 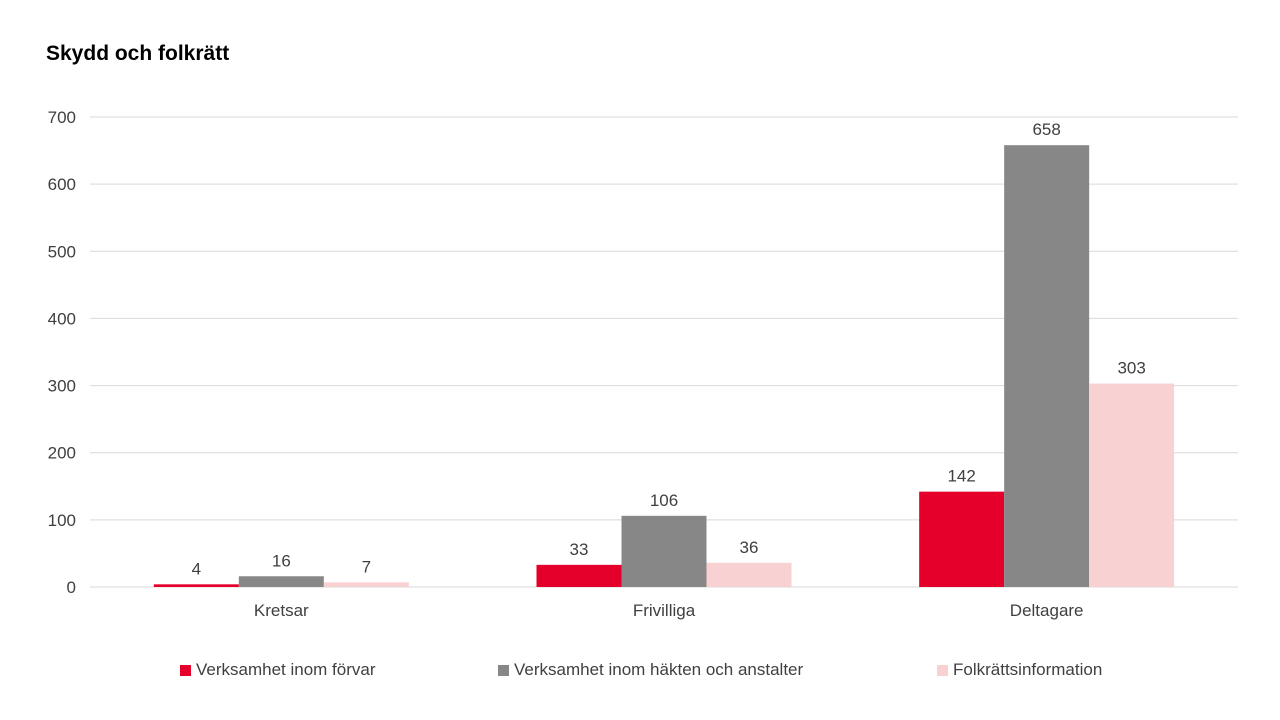 What do you see at coordinates (961, 476) in the screenshot?
I see `data-label: 142` at bounding box center [961, 476].